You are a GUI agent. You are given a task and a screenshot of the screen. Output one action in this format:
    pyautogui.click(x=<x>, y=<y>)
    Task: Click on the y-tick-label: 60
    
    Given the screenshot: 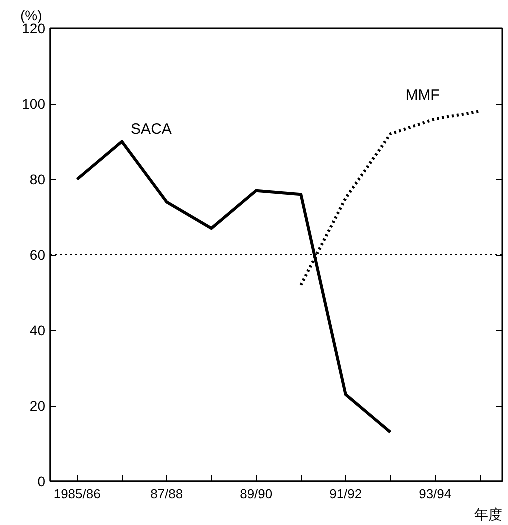 What is the action you would take?
    pyautogui.click(x=38, y=255)
    